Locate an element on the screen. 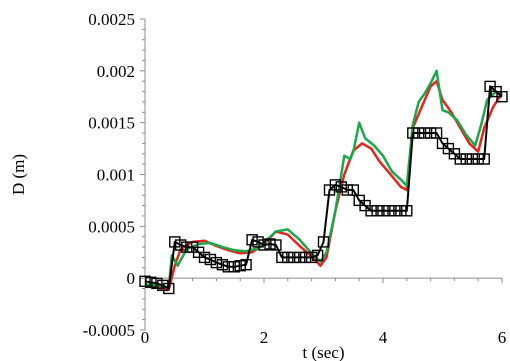 The image size is (510, 361). x-tick-label: 4 is located at coordinates (383, 337).